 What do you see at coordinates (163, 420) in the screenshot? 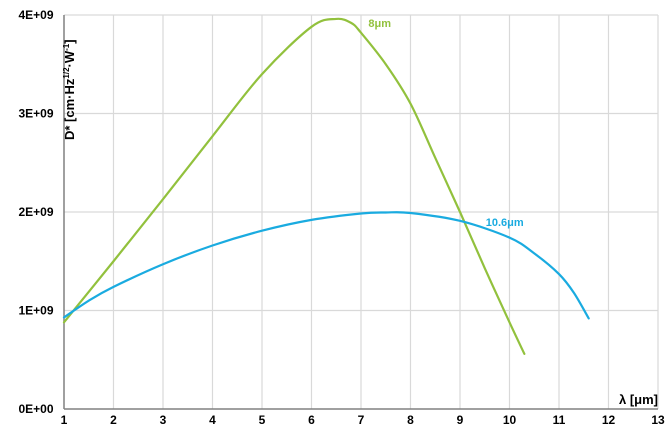
I see `x-tick-label: 3` at bounding box center [163, 420].